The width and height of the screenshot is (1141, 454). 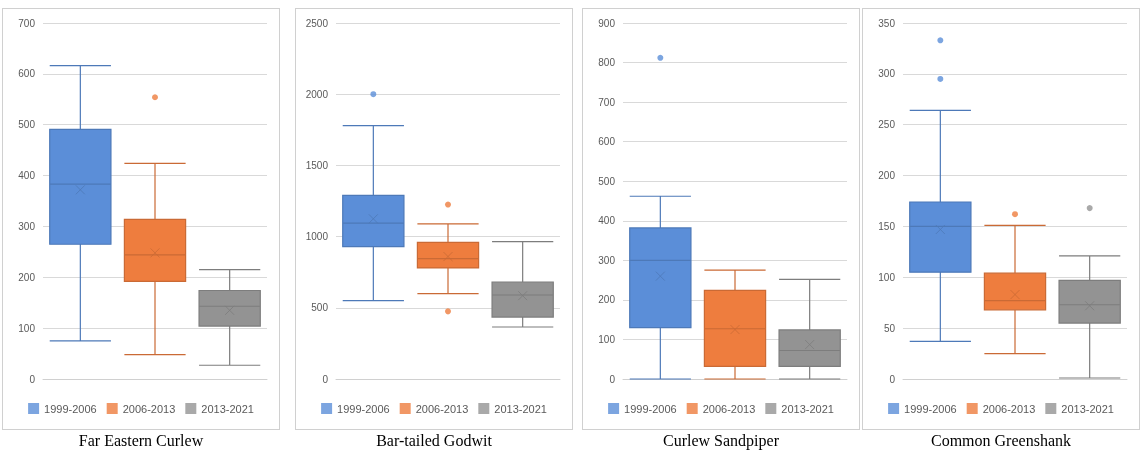 I want to click on y-tick-label: 250, so click(x=887, y=125).